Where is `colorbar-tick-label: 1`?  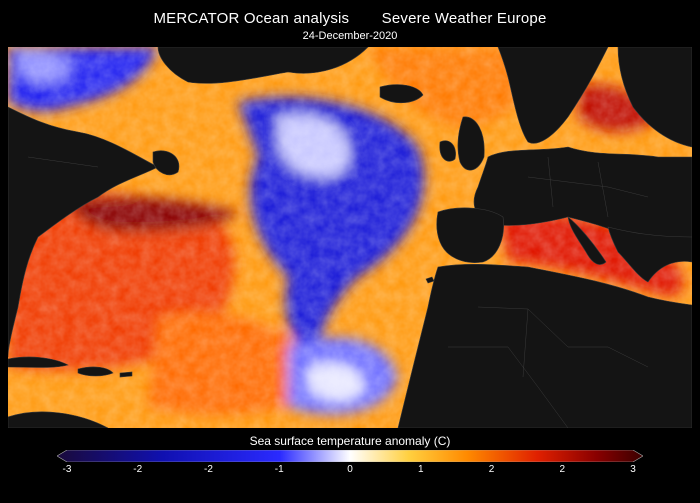 colorbar-tick-label: 1 is located at coordinates (420, 469).